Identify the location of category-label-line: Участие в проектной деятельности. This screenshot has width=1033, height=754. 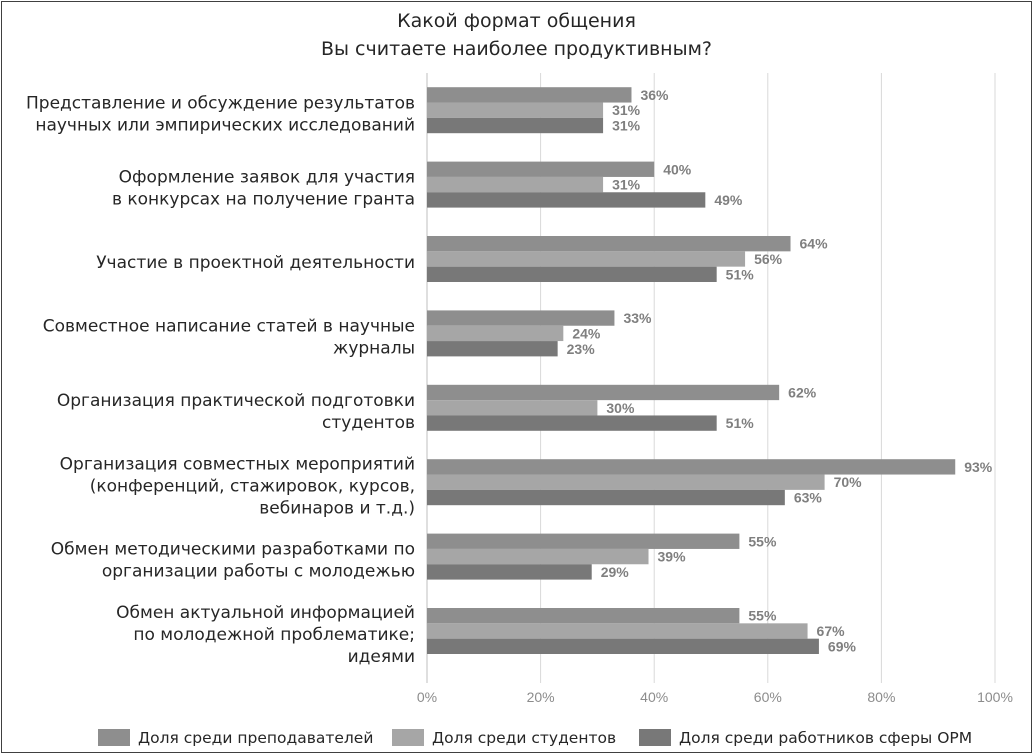
(255, 263).